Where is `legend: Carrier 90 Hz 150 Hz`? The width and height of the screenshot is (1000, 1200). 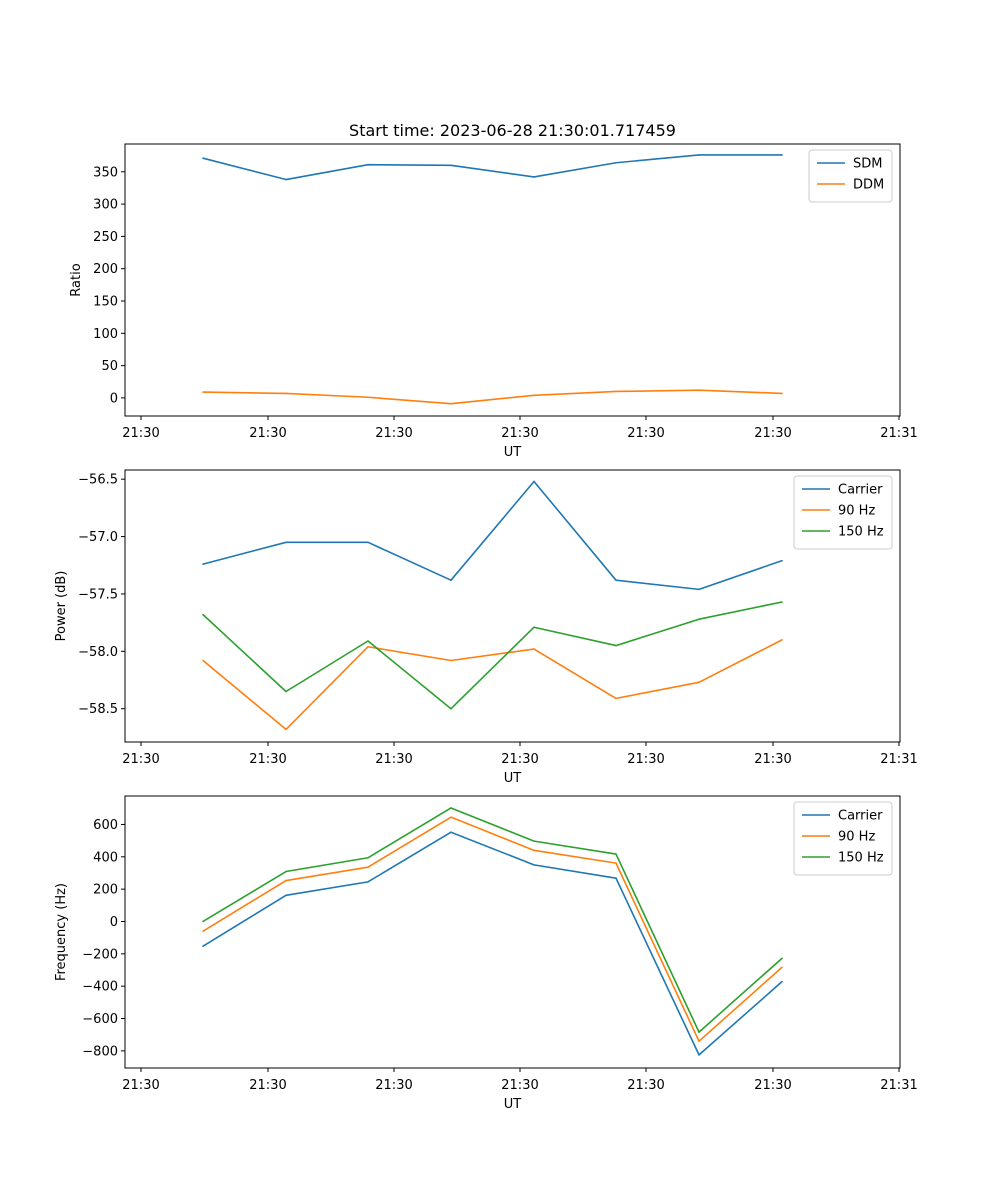
legend: Carrier 90 Hz 150 Hz is located at coordinates (843, 838).